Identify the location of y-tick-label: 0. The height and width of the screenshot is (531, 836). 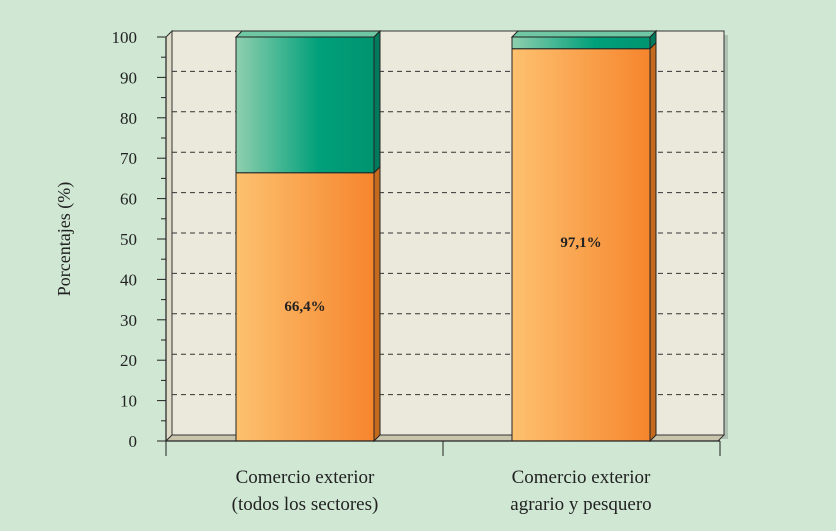
(133, 441).